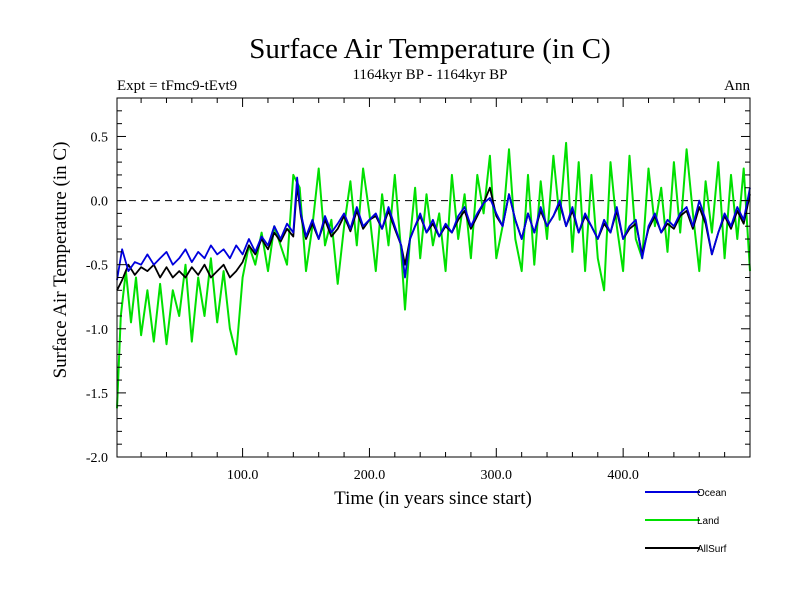 The image size is (800, 600). Describe the element at coordinates (433, 228) in the screenshot. I see `series-line-ocean` at that location.